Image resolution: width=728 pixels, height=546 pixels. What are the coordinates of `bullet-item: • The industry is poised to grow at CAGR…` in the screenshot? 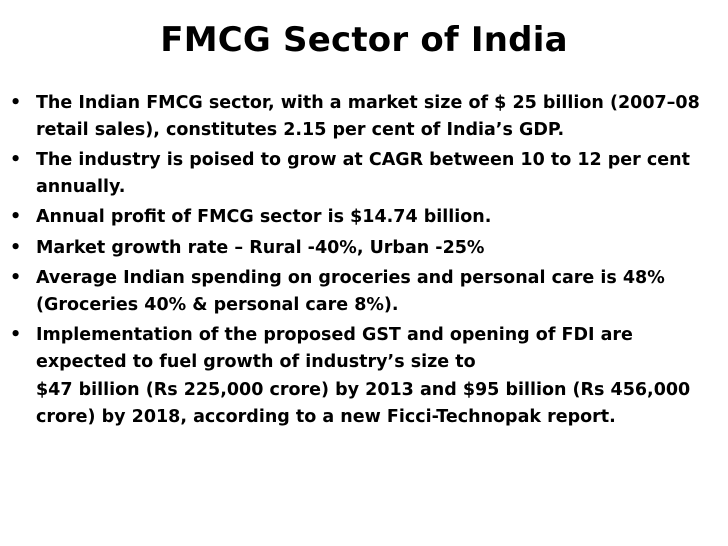 It's located at (366, 173).